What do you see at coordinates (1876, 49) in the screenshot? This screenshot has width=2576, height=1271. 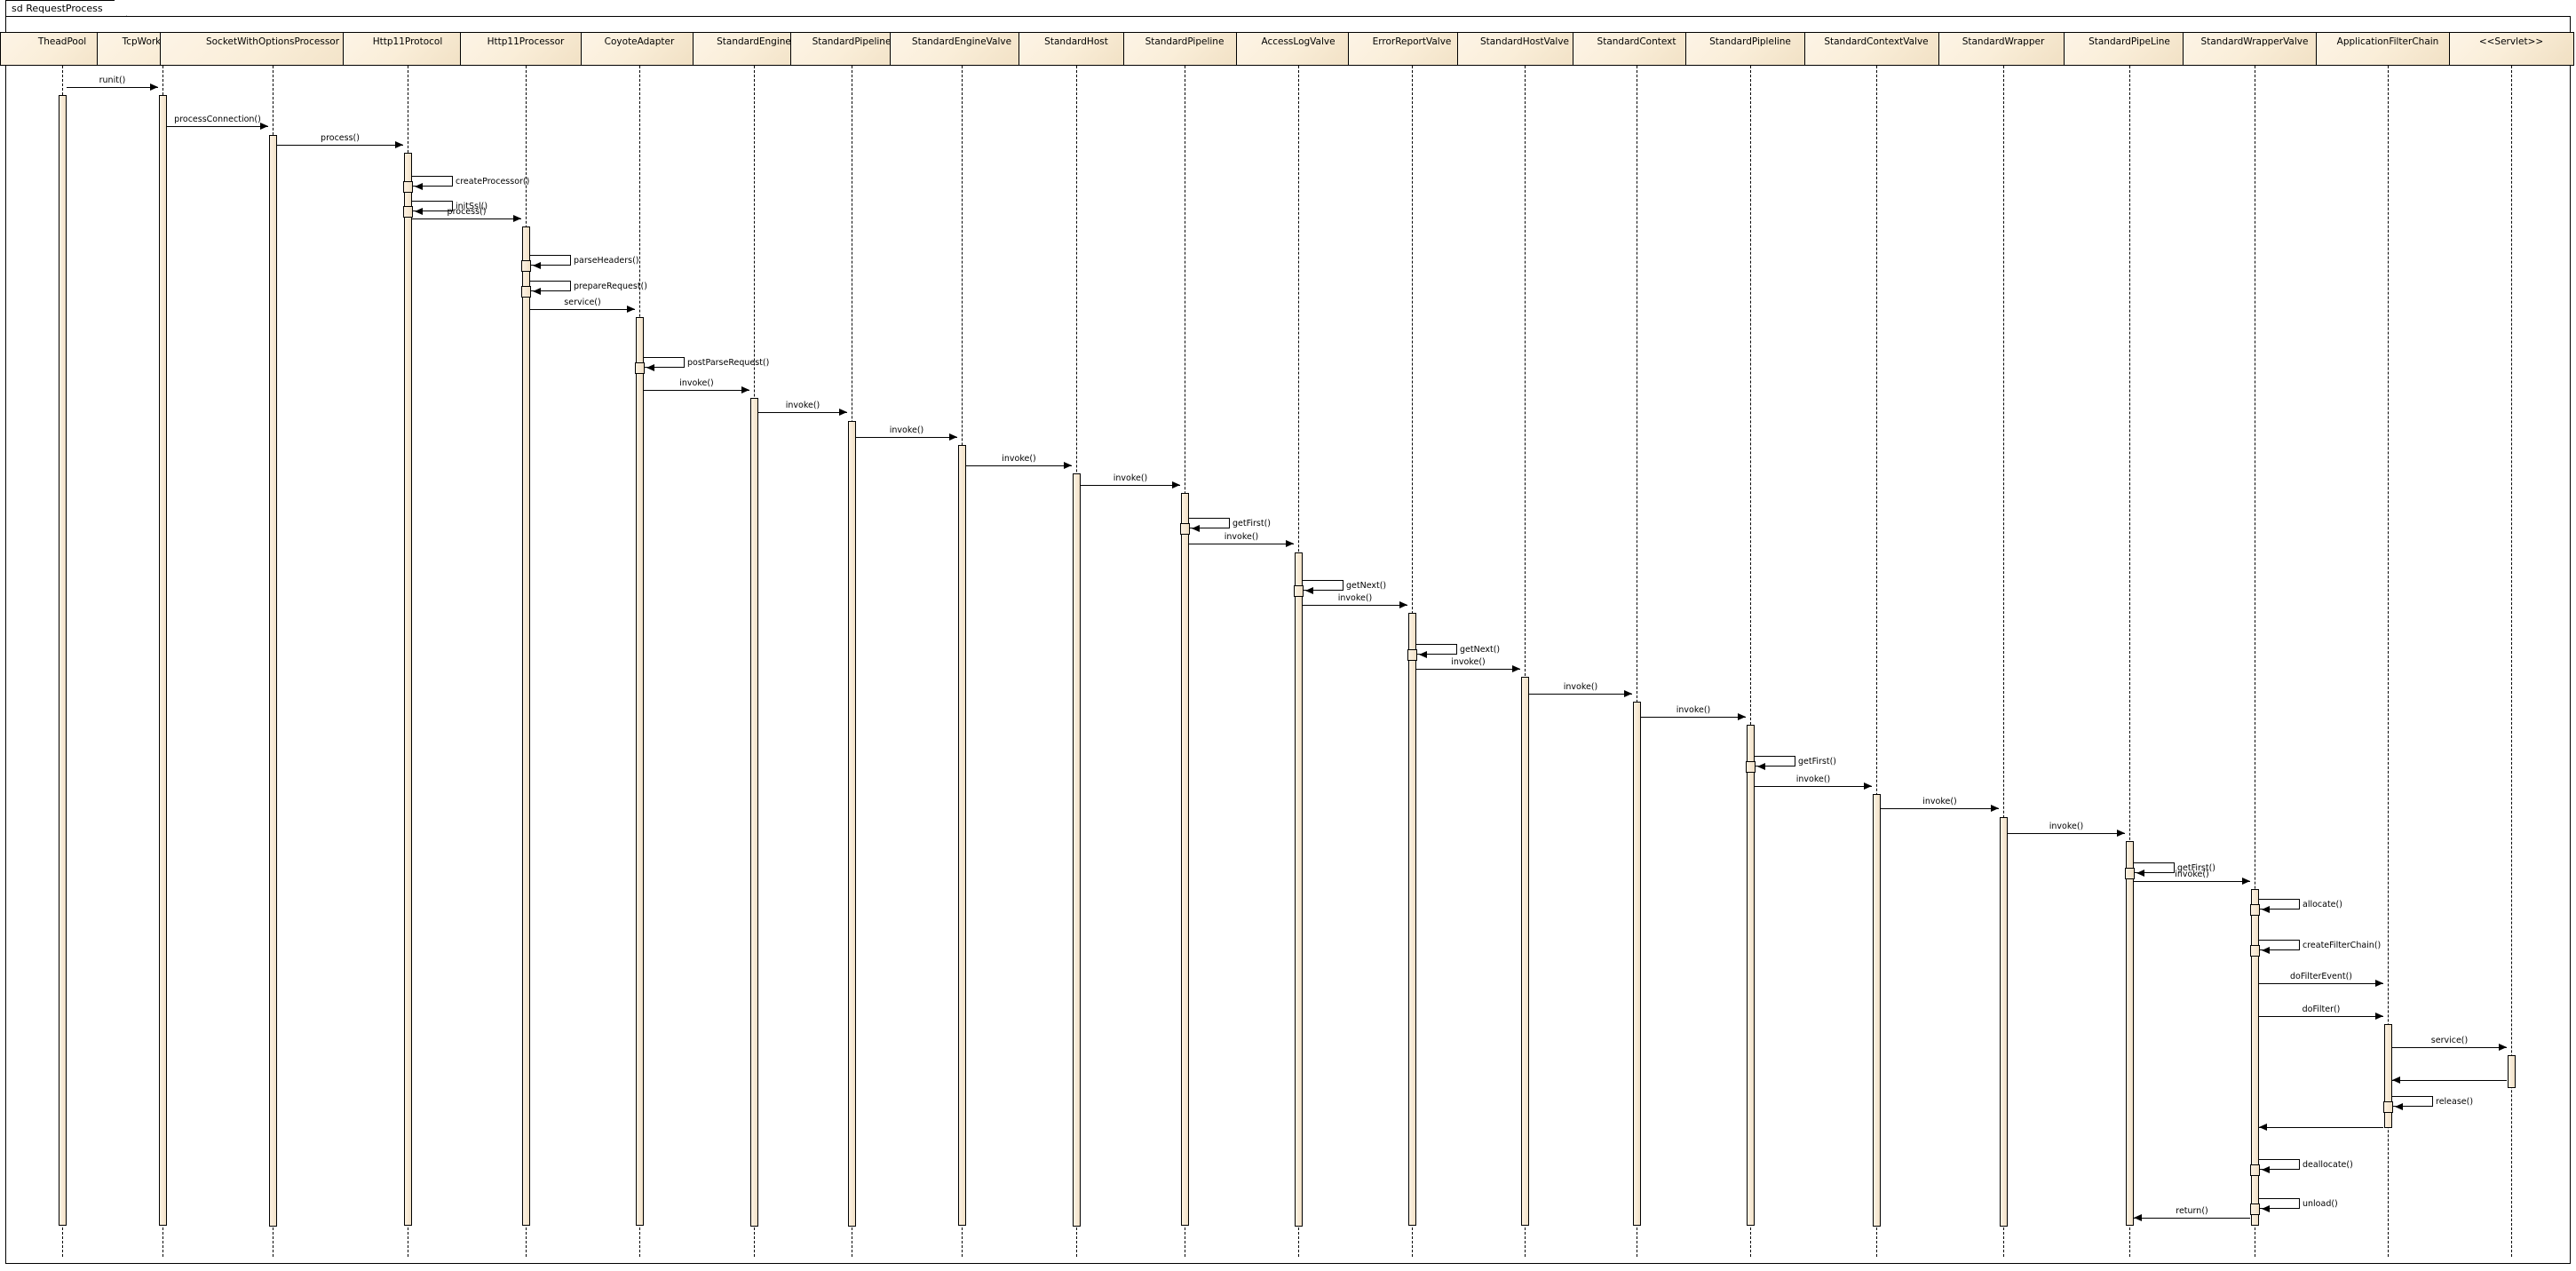 I see `lifeline-head-standardcontextvalve: StandardContextValve` at bounding box center [1876, 49].